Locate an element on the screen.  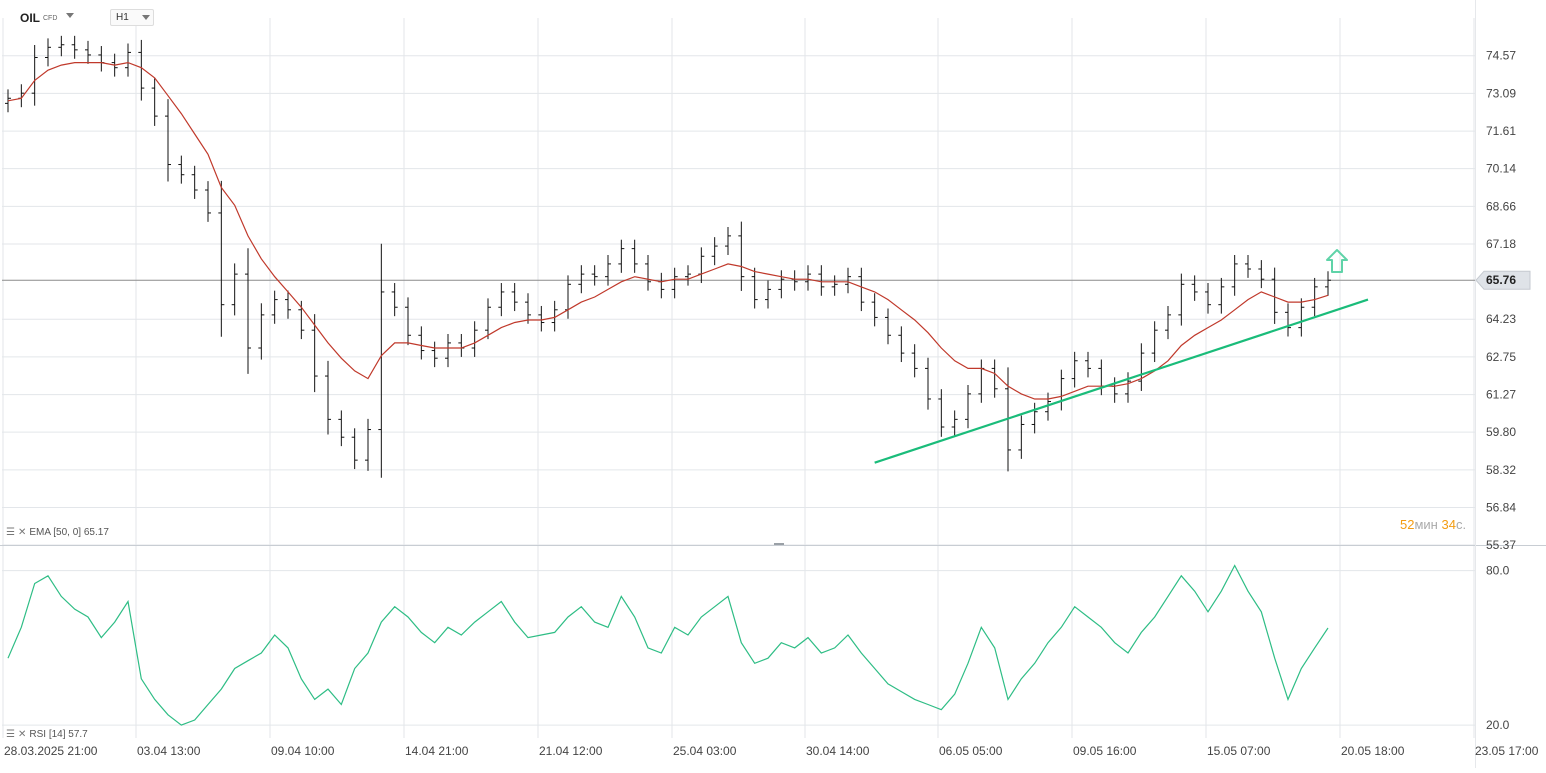
countdown-seconds-unit: с. is located at coordinates (1461, 524).